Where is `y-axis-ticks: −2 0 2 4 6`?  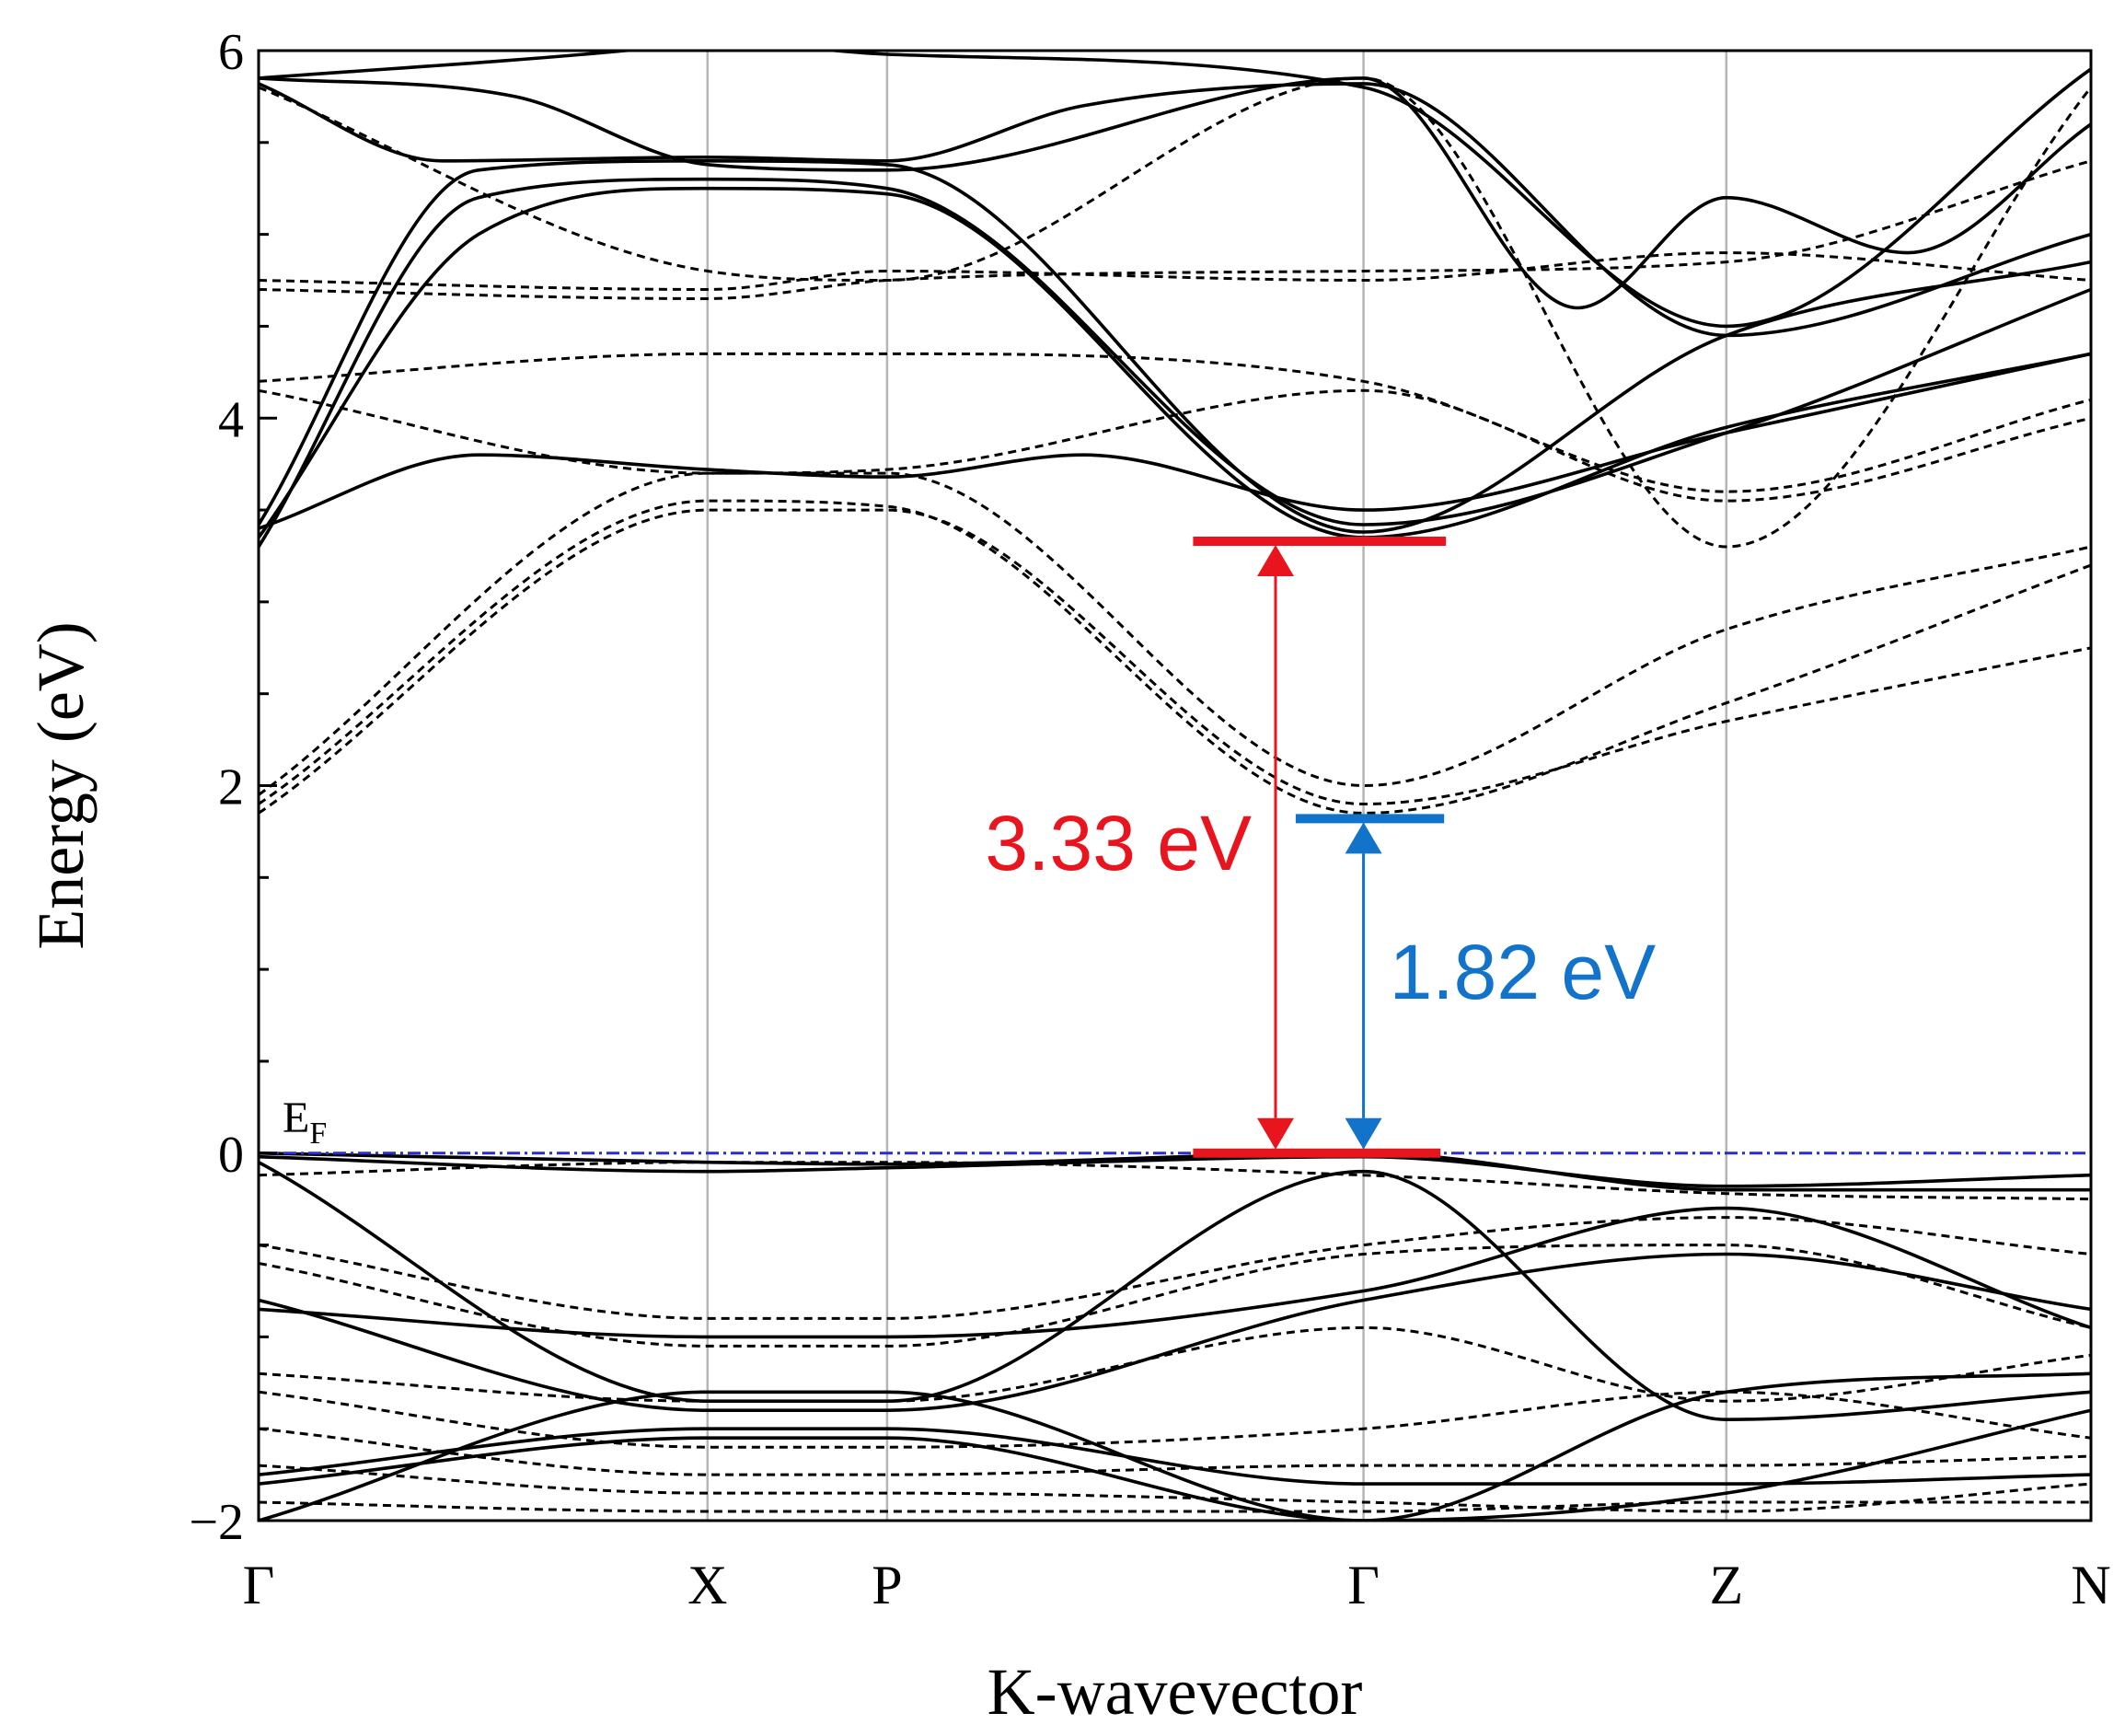 y-axis-ticks: −2 0 2 4 6 is located at coordinates (233, 787).